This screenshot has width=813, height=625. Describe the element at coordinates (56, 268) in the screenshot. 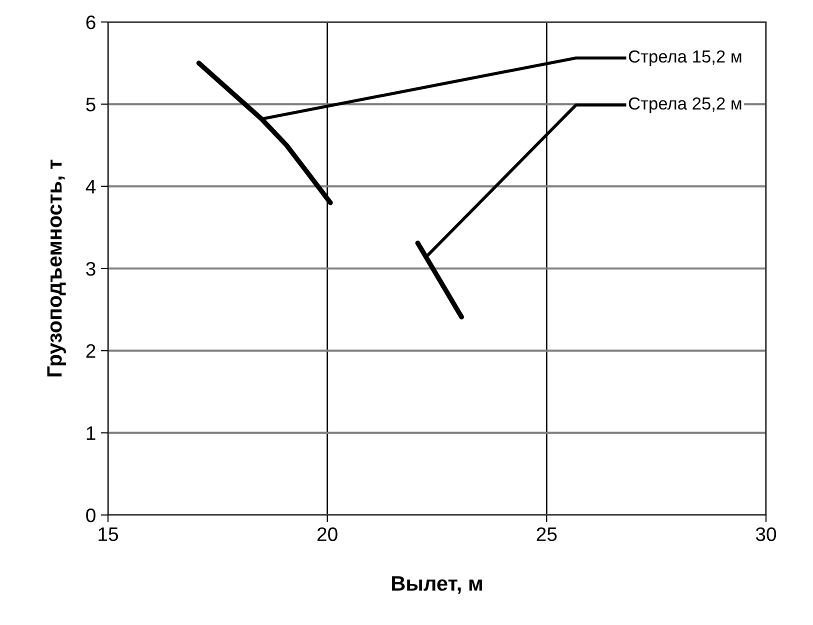

I see `y-axis-title: Грузоподъемность, т` at that location.